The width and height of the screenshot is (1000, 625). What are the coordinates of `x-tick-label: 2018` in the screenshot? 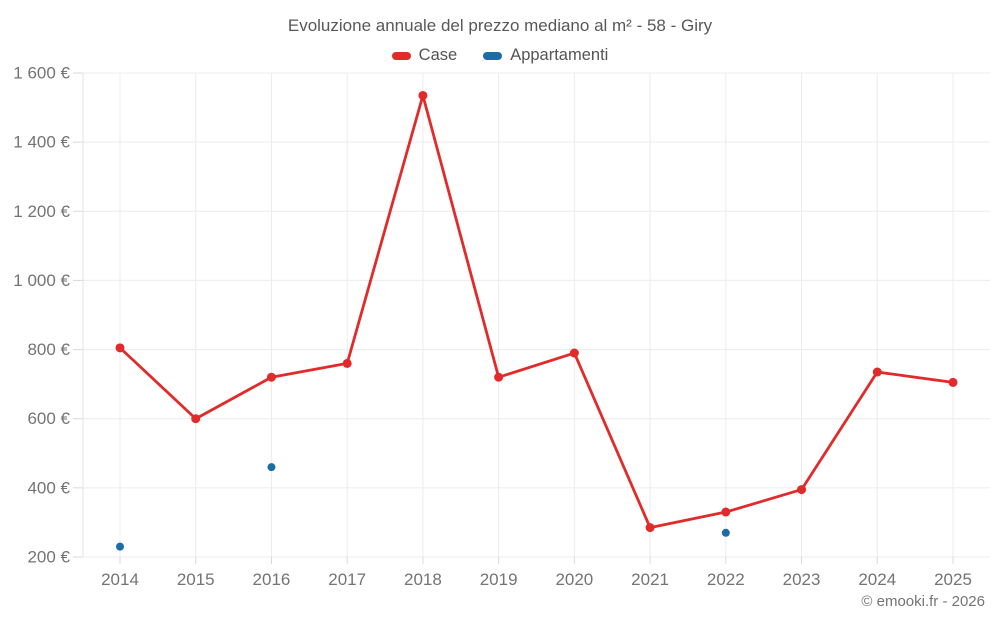 It's located at (423, 579).